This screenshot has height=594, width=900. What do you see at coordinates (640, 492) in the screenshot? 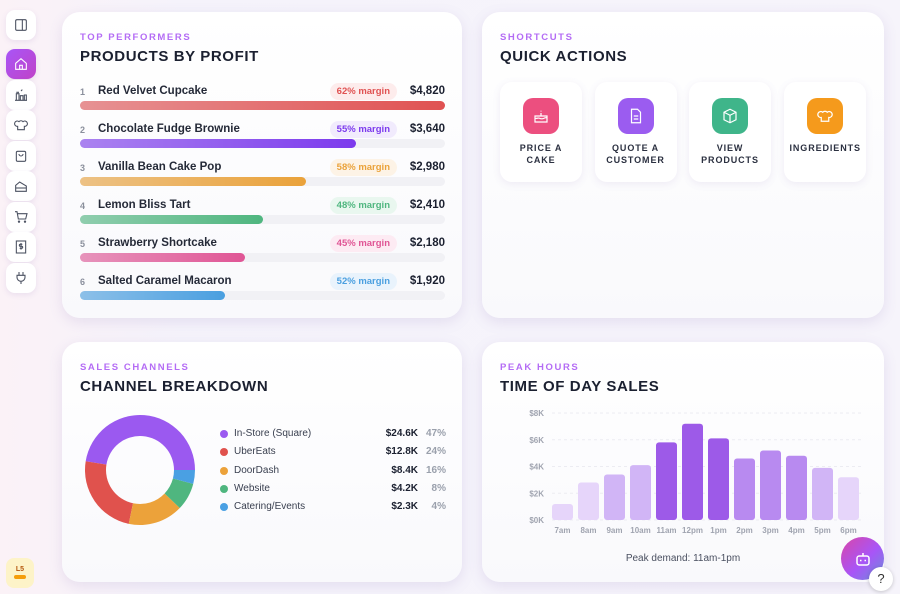
I see `bar-10am` at bounding box center [640, 492].